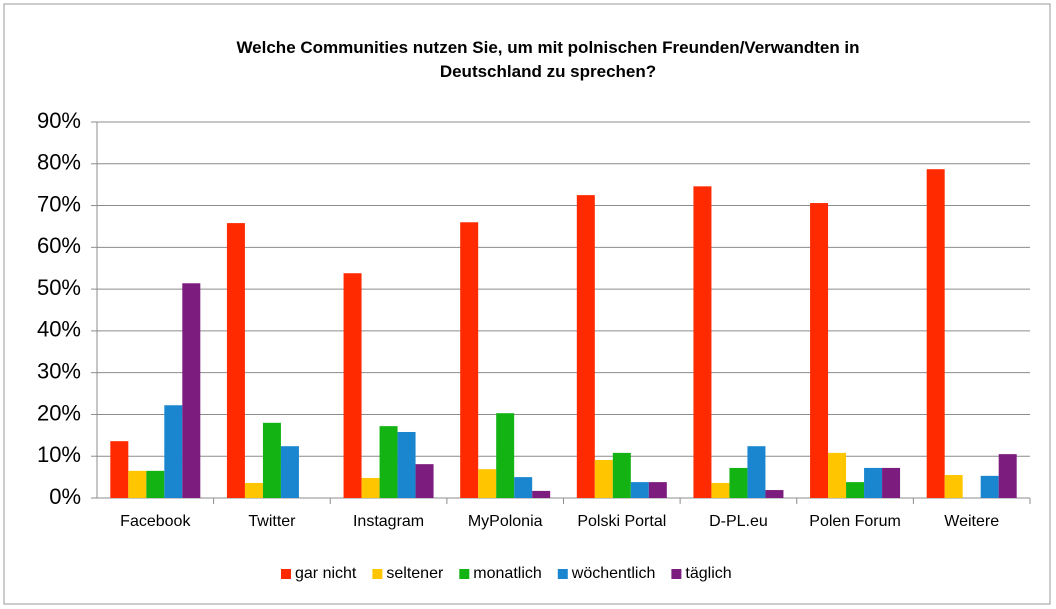 The width and height of the screenshot is (1056, 609). I want to click on y-tick-label: 70%, so click(59, 203).